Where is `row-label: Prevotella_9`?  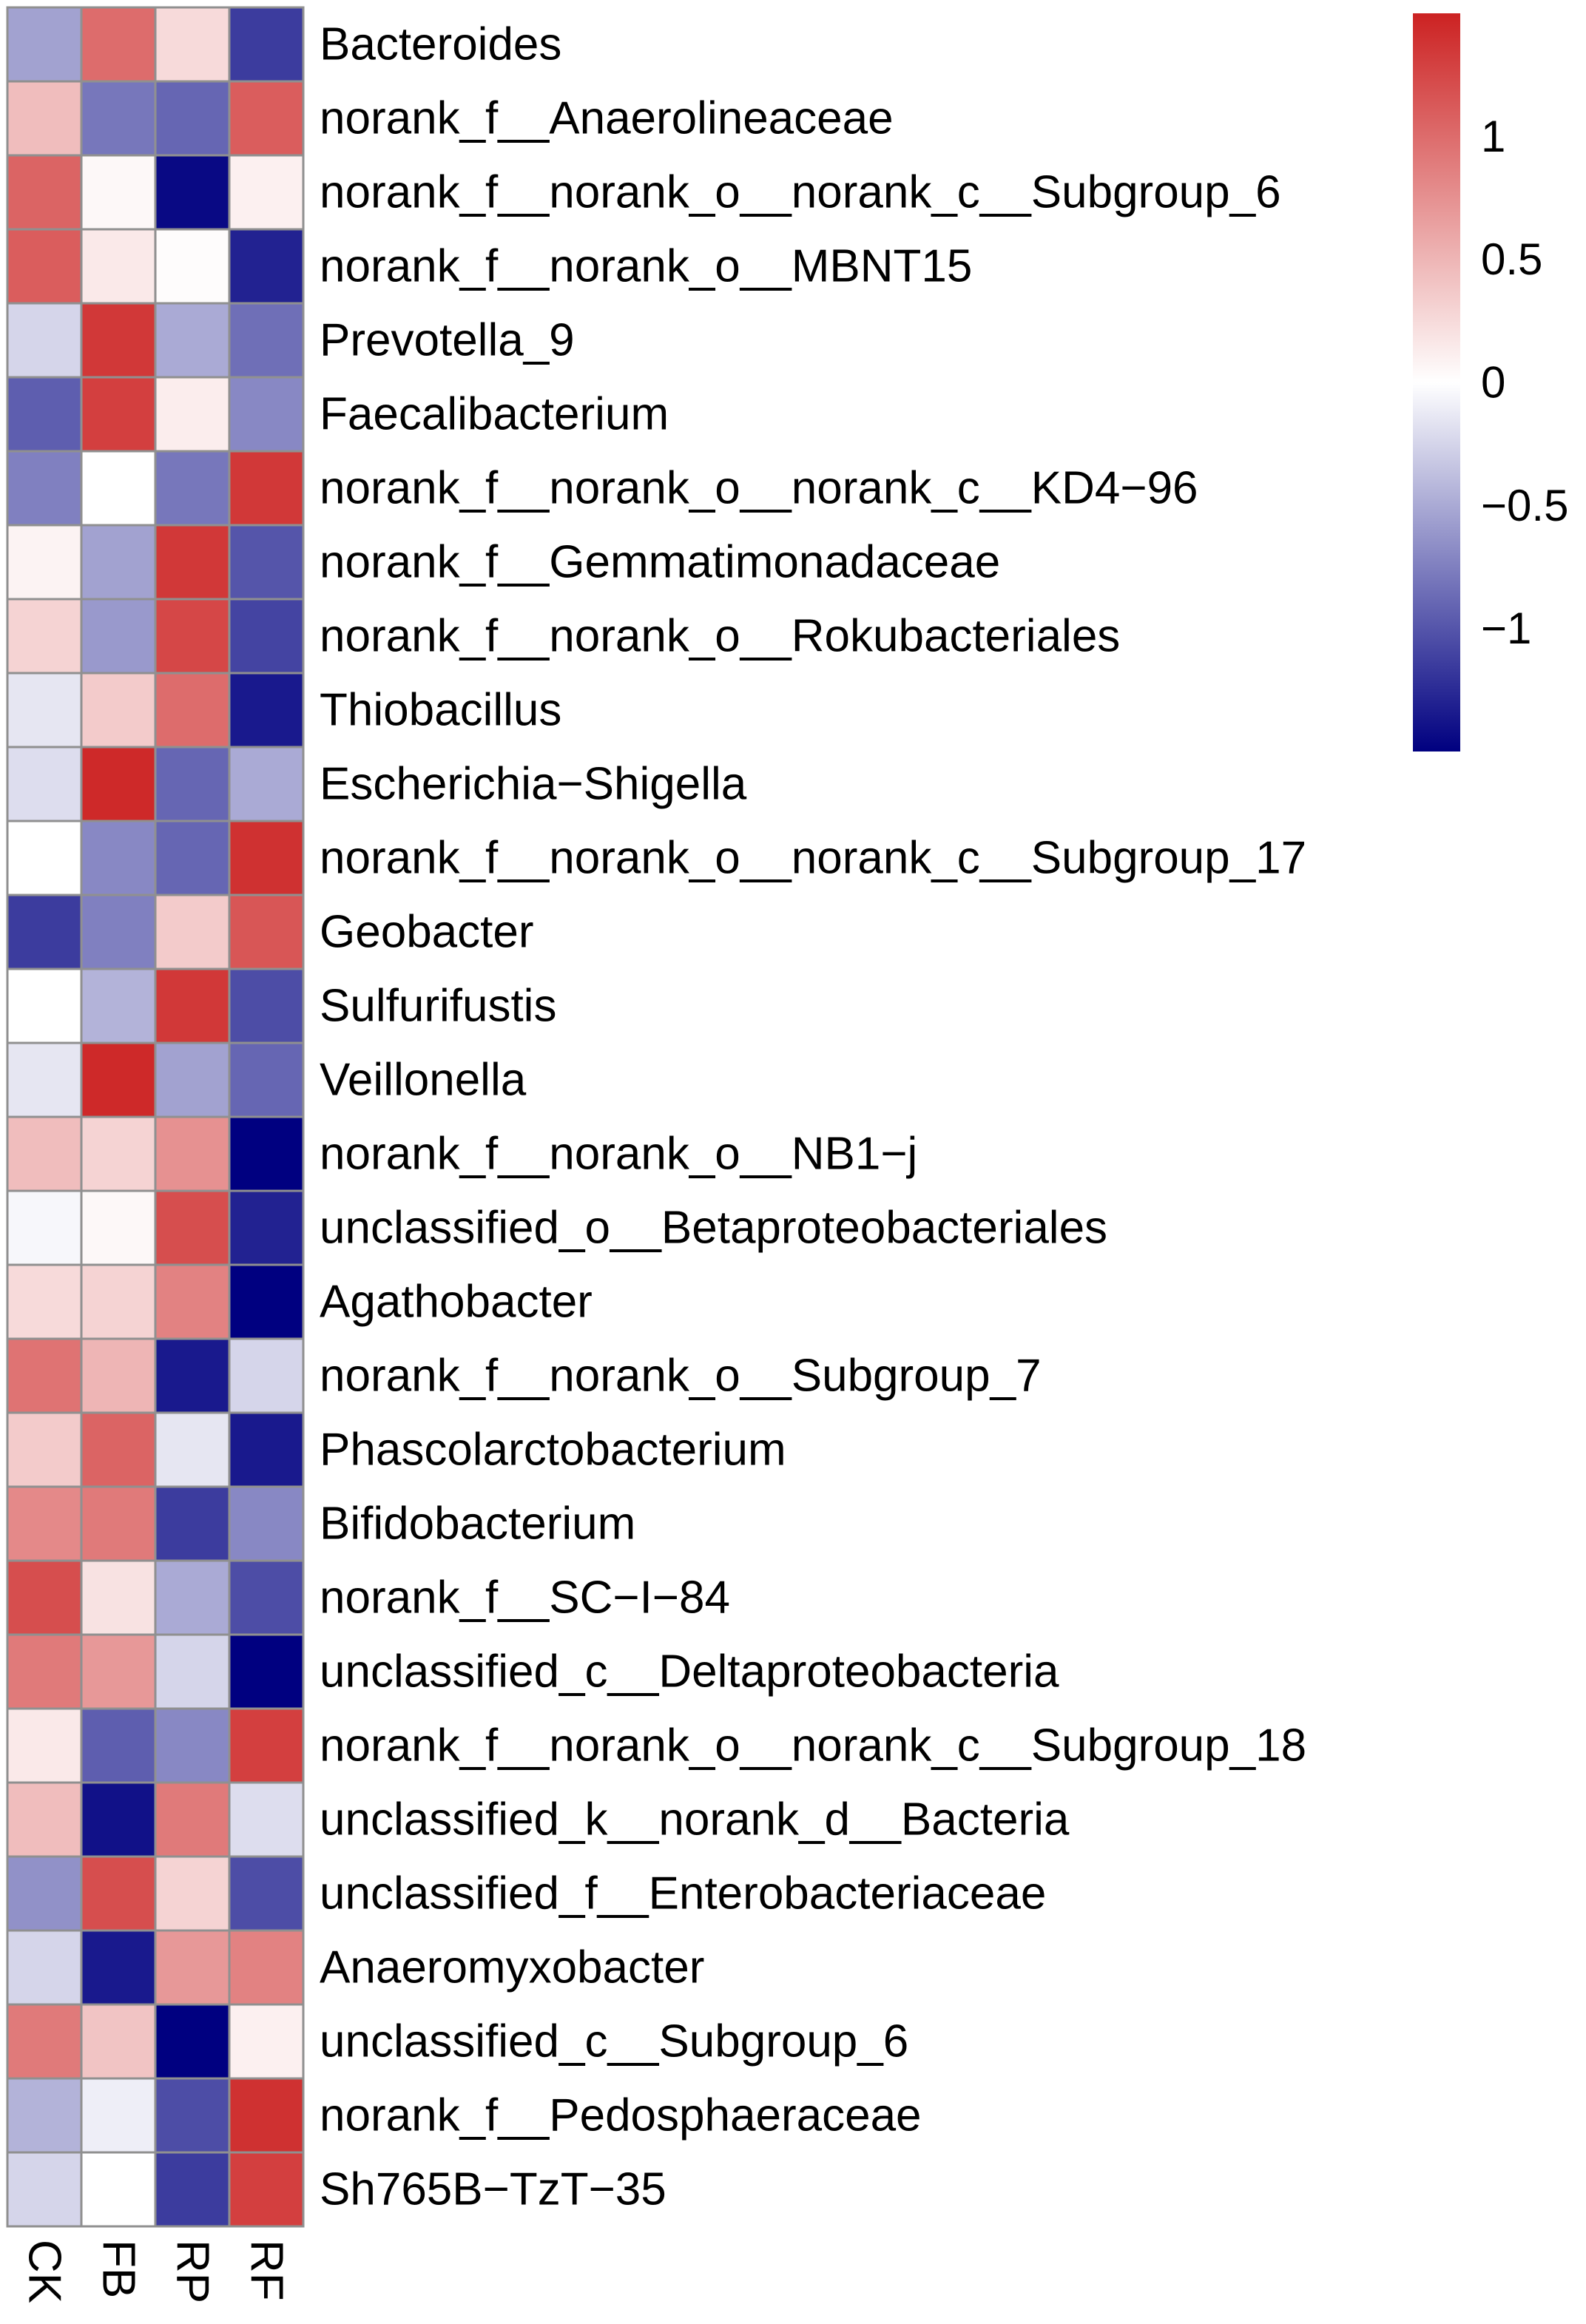 row-label: Prevotella_9 is located at coordinates (448, 340).